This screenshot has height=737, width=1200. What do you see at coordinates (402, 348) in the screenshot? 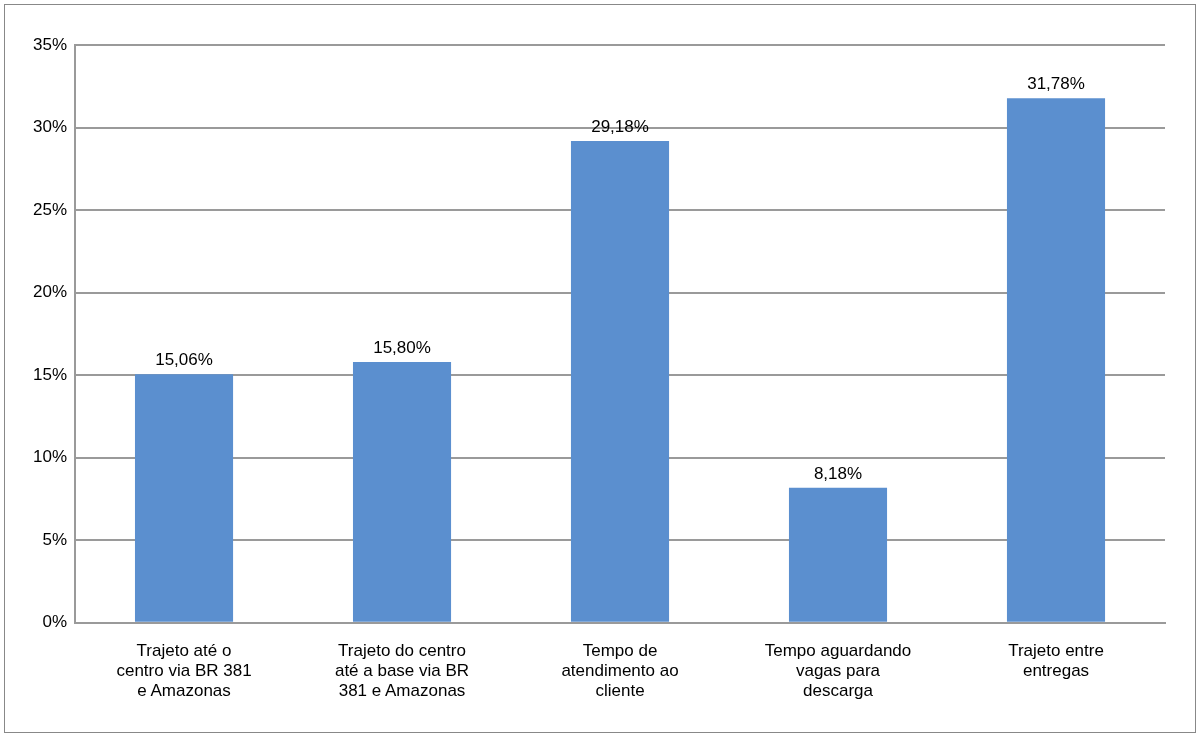
I see `data-label: 15,80%` at bounding box center [402, 348].